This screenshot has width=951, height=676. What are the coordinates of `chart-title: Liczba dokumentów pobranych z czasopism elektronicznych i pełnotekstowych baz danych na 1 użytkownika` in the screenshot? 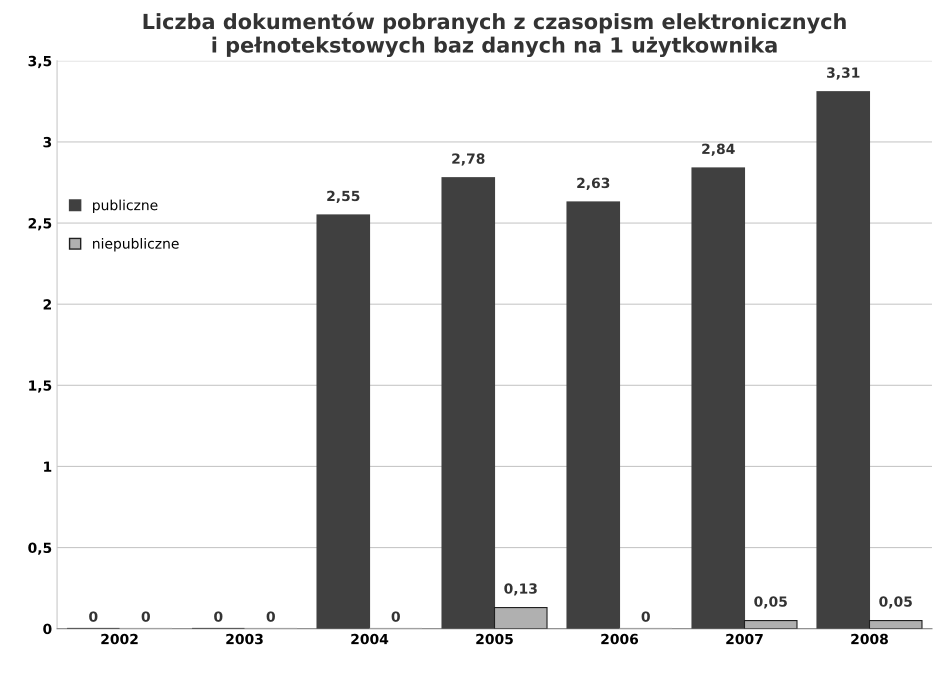 It's located at (495, 34).